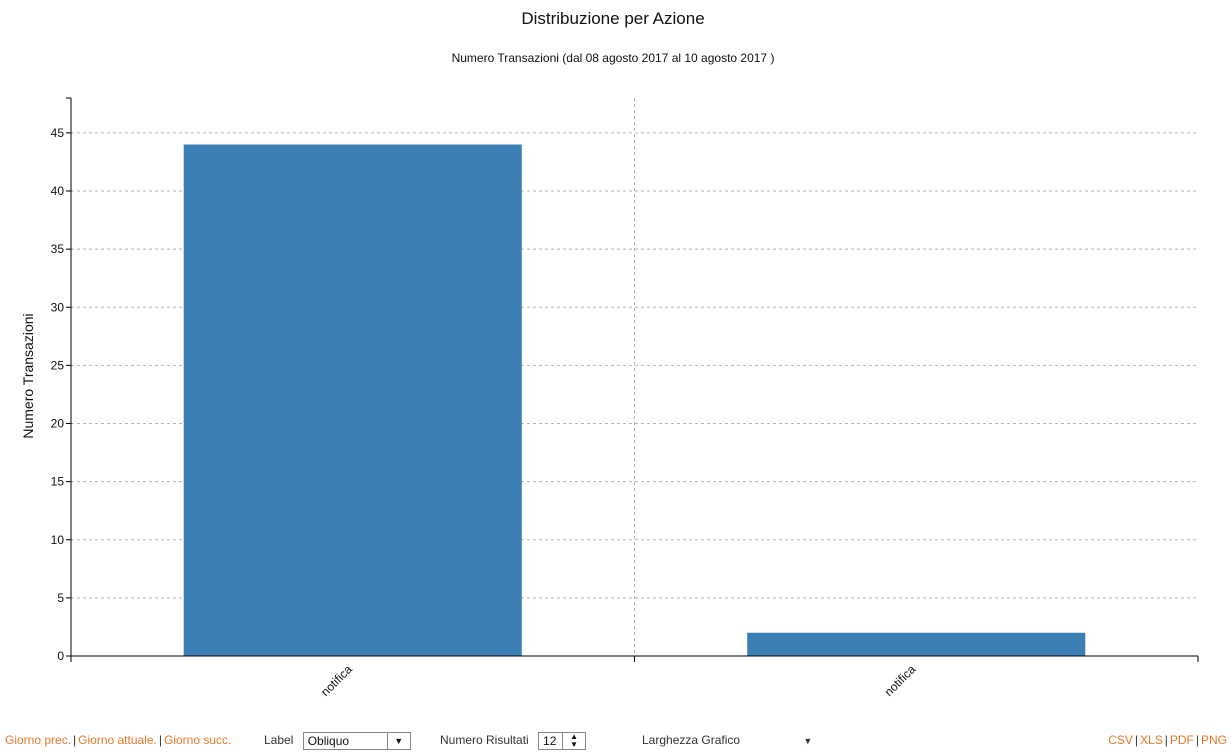  I want to click on caret-down-icon: ▼, so click(808, 740).